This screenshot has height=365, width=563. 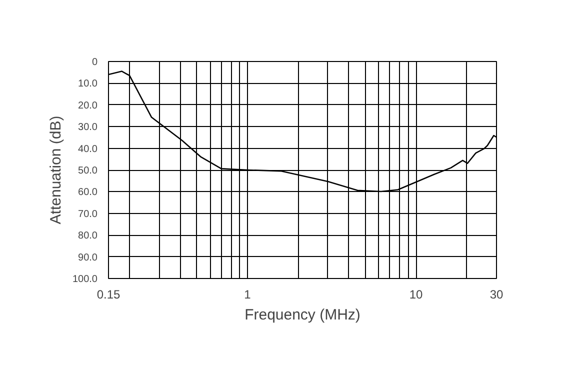 What do you see at coordinates (88, 192) in the screenshot?
I see `y-tick-label: 60.0` at bounding box center [88, 192].